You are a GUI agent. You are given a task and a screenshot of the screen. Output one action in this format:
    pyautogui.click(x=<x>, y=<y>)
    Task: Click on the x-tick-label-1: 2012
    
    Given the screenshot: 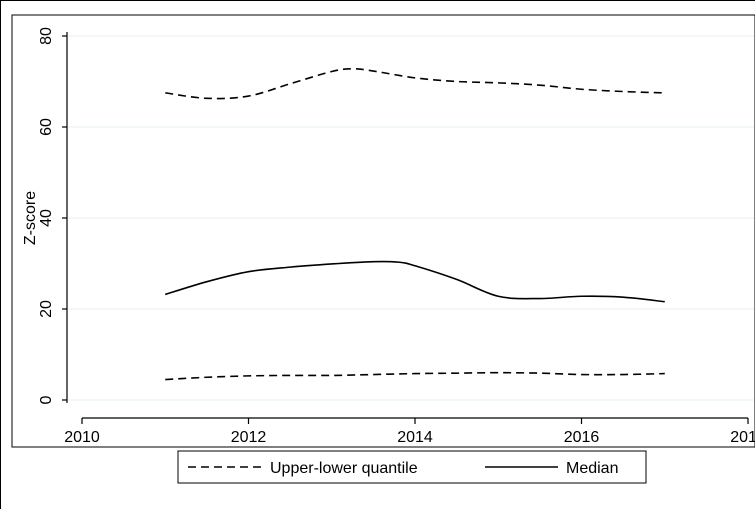 What is the action you would take?
    pyautogui.click(x=249, y=437)
    